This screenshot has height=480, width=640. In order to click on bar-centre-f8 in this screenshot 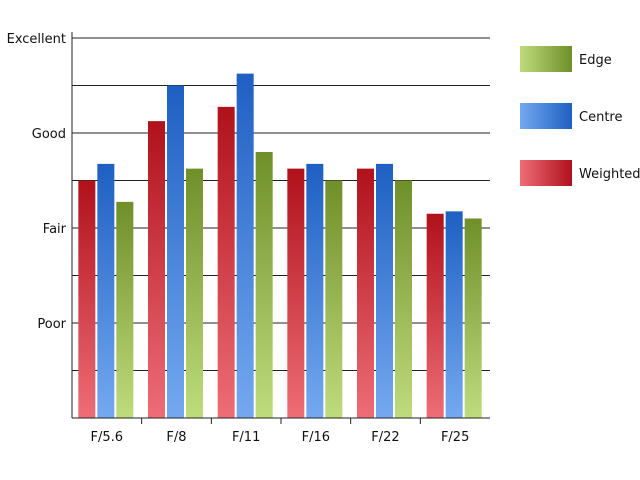, I will do `click(175, 251)`.